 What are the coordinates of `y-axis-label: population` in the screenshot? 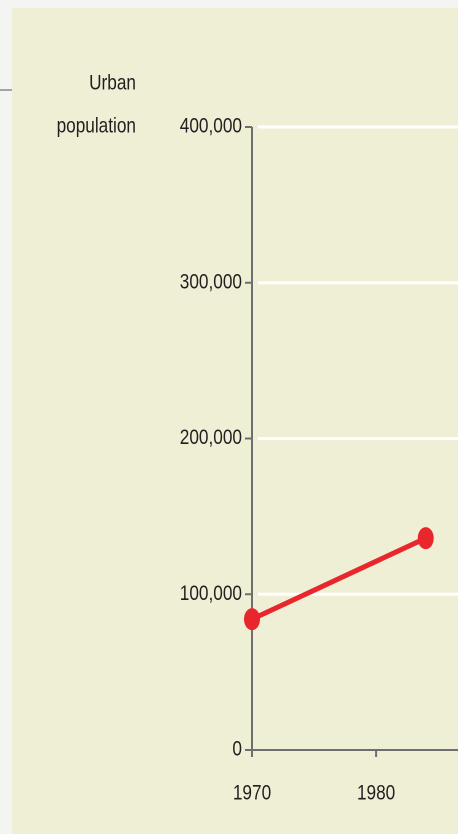 It's located at (96, 126).